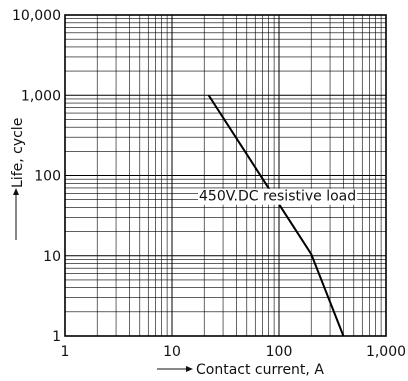 The height and width of the screenshot is (381, 408). Describe the element at coordinates (18, 153) in the screenshot. I see `y-axis-label: Life, cycle` at that location.